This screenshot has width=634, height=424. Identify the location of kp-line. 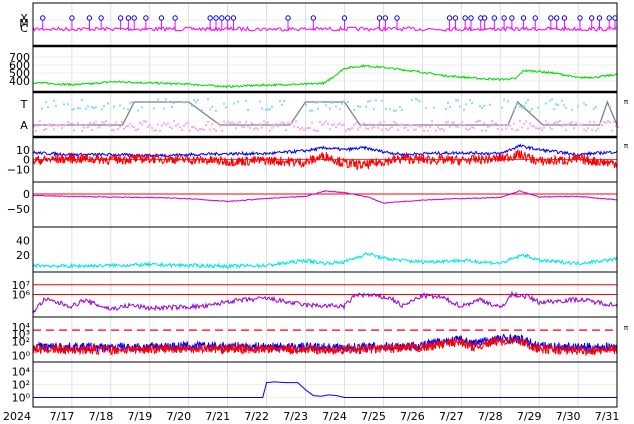
(325, 260).